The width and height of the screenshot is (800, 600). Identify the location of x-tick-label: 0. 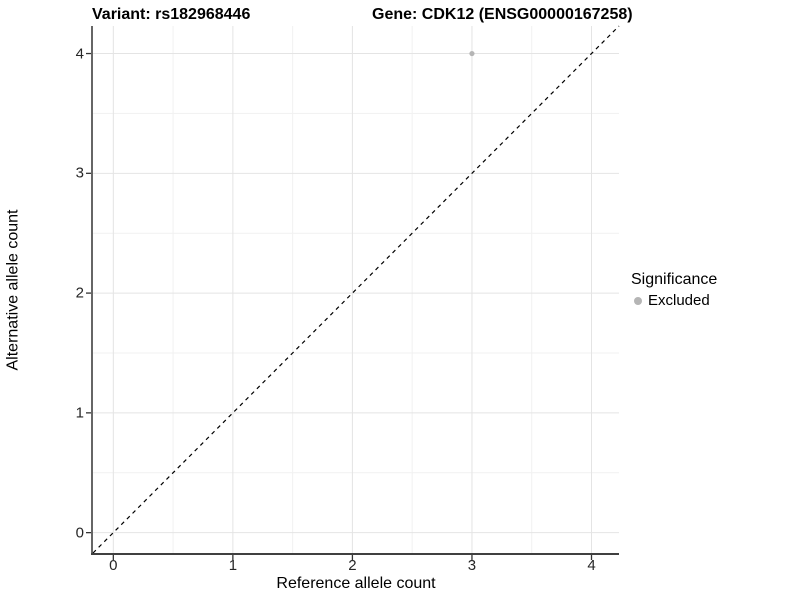
(113, 565).